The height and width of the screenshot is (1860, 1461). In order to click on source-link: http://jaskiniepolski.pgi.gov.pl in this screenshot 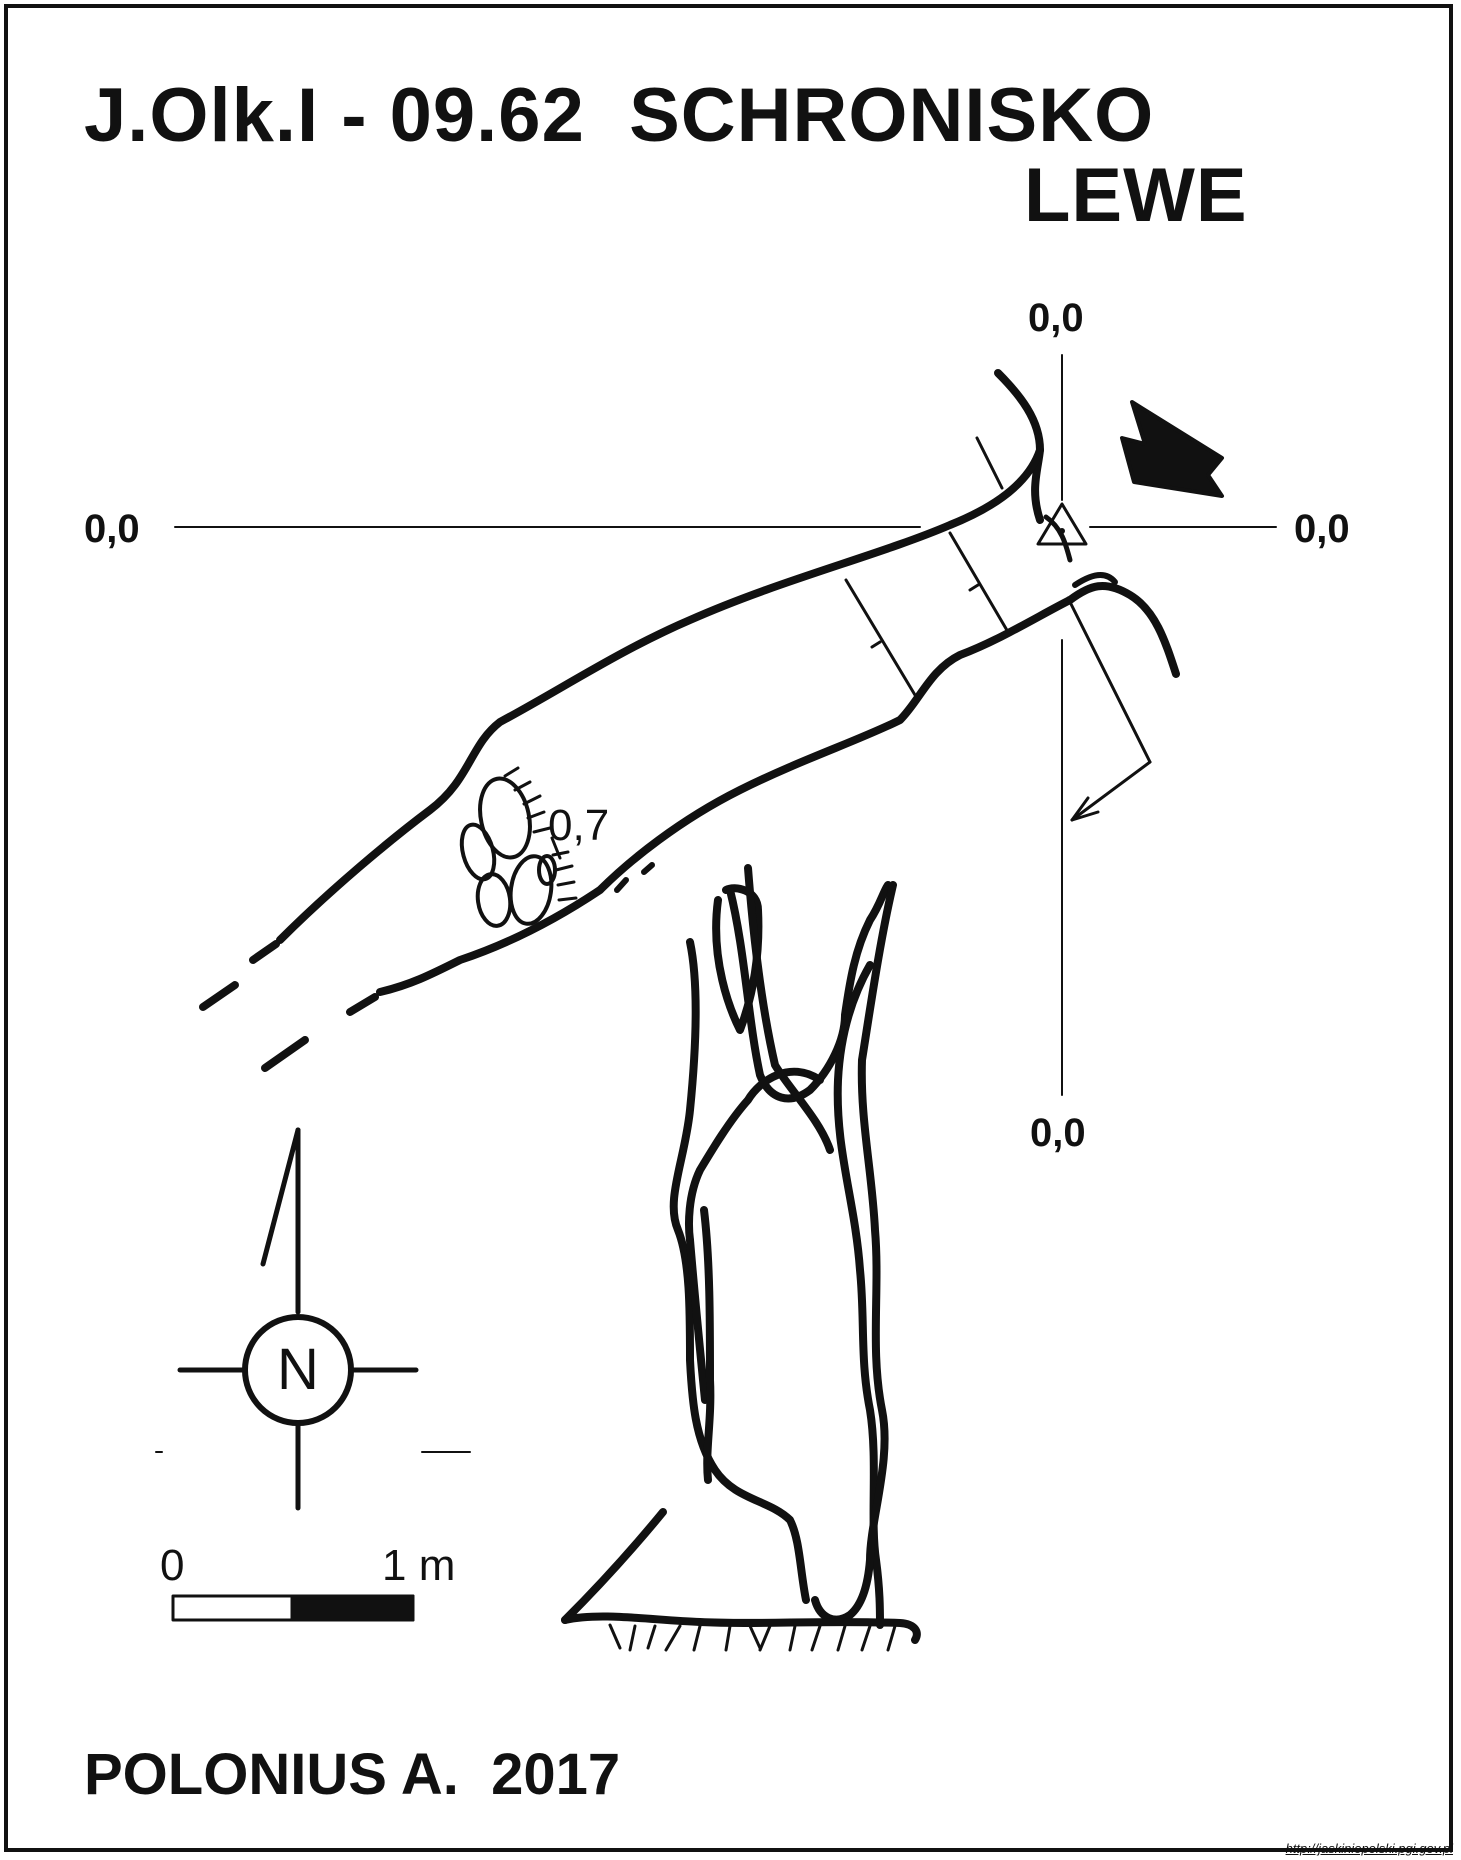, I will do `click(1369, 1848)`.